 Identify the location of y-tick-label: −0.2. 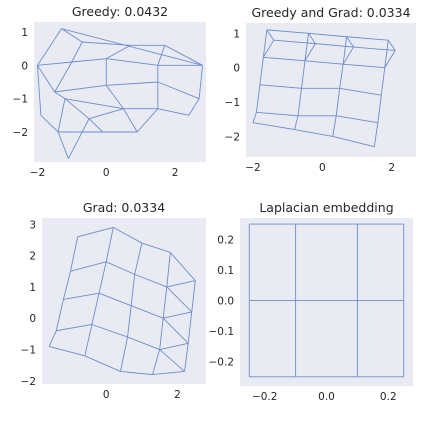
(222, 363).